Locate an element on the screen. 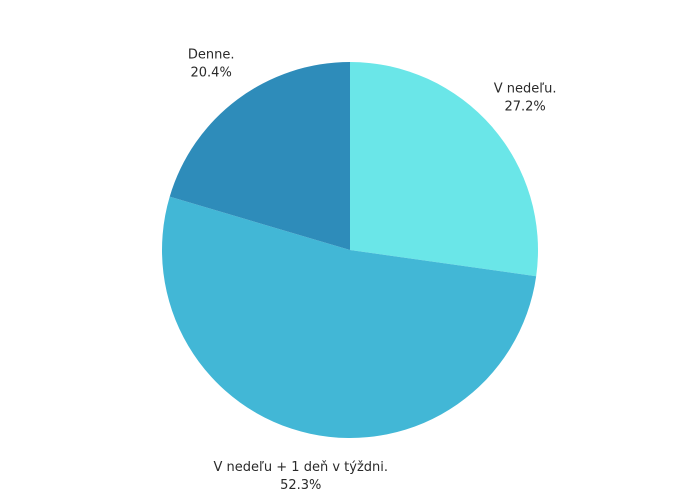 Image resolution: width=700 pixels, height=500 pixels. slice-label: V nedeľu. is located at coordinates (525, 88).